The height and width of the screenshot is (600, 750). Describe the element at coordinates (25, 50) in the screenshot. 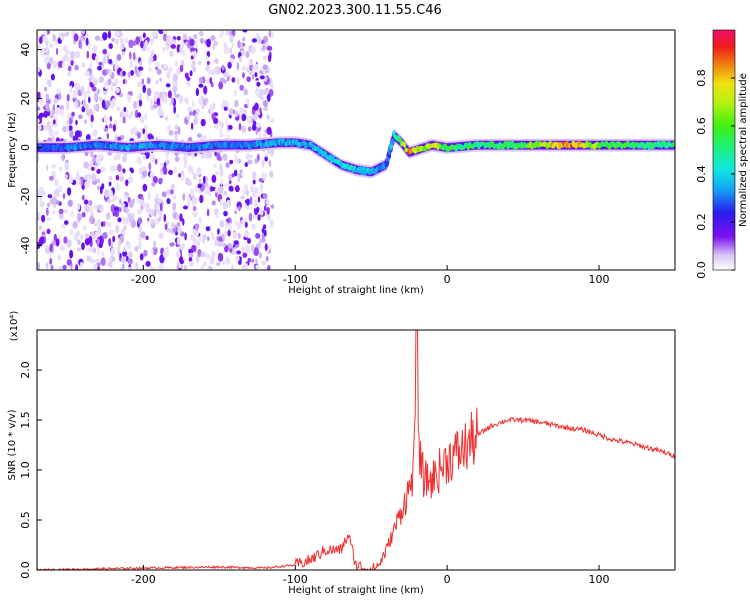

I see `y-tick-label: 40` at that location.